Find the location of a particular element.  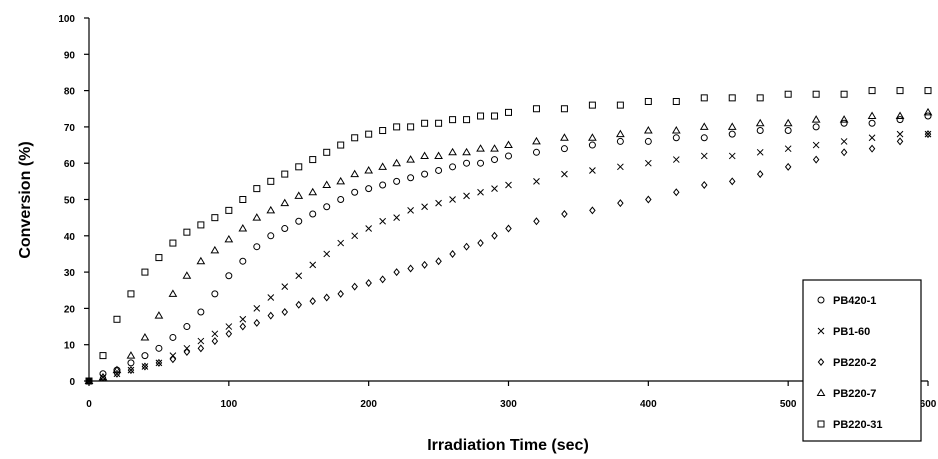

legend-item: PB220-7 is located at coordinates (846, 394).